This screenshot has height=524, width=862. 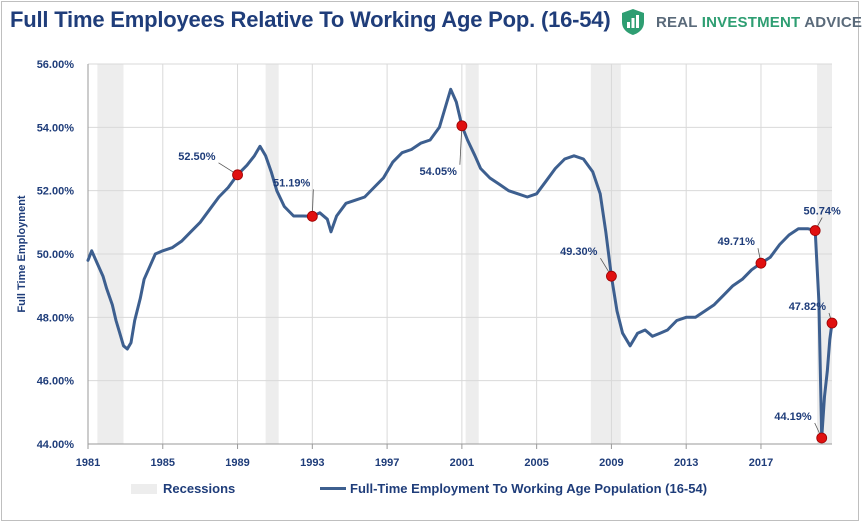 What do you see at coordinates (56, 128) in the screenshot?
I see `y-tick-label-5: 54.00%` at bounding box center [56, 128].